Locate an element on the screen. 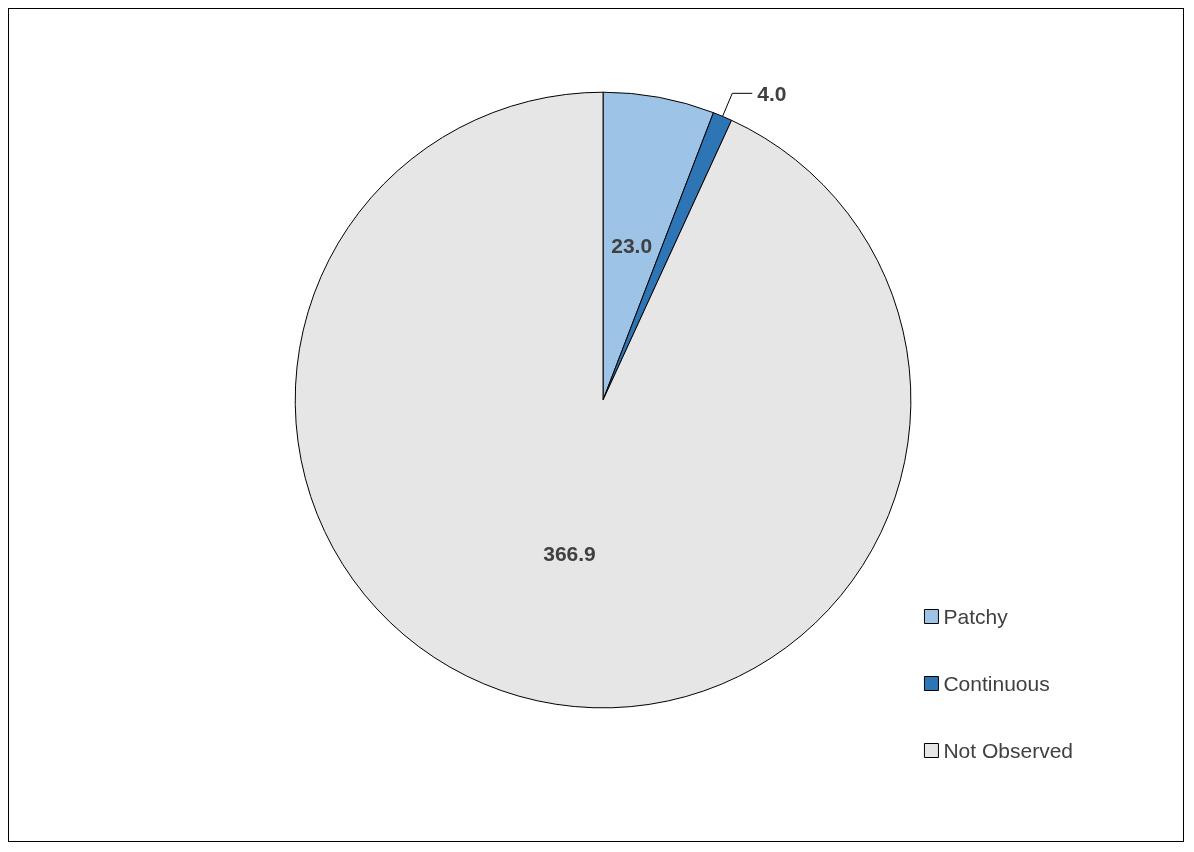 This screenshot has width=1194, height=852. legend-label: Patchy is located at coordinates (976, 616).